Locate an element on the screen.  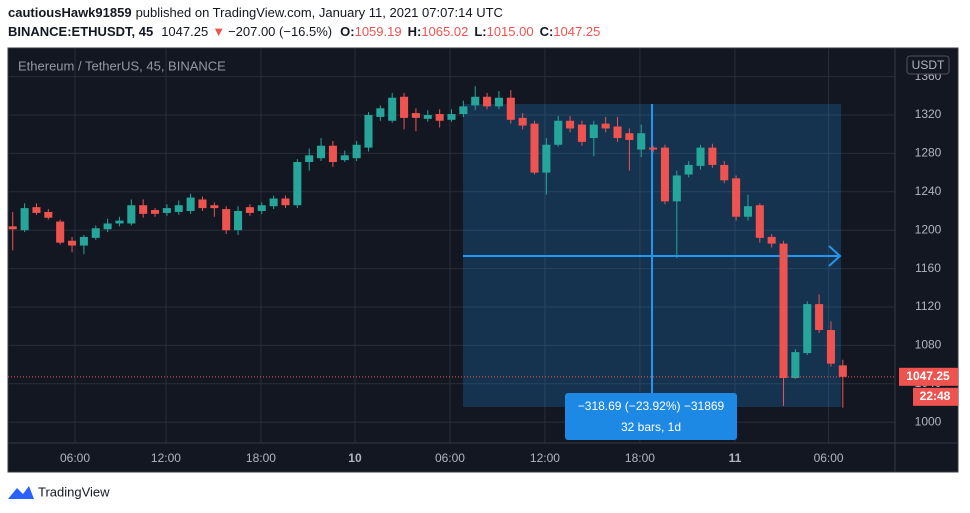
measure-label-box is located at coordinates (651, 416).